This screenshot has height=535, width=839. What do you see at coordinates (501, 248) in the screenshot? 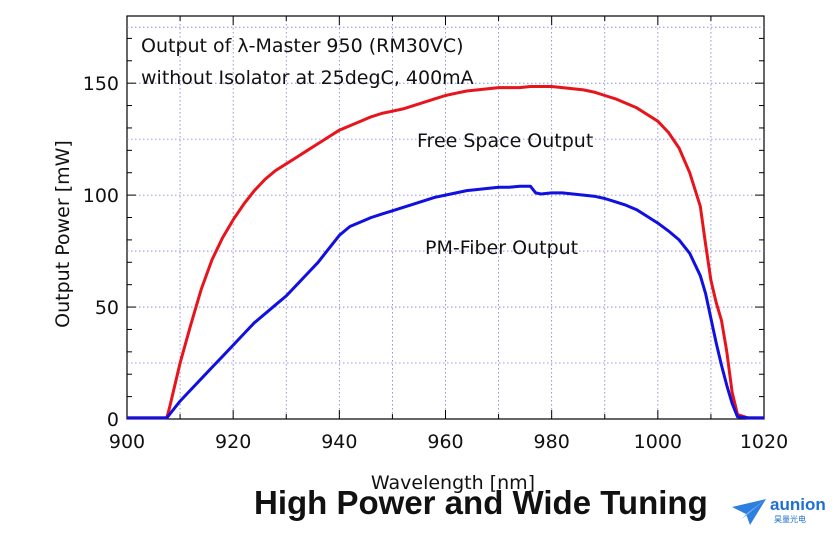
I see `annotation-pm-fiber: PM-Fiber Output` at bounding box center [501, 248].